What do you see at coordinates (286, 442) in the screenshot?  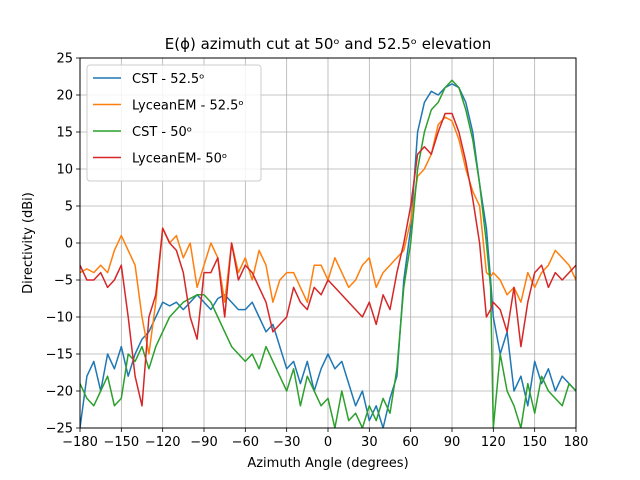 I see `x-tick-label: −30` at bounding box center [286, 442].